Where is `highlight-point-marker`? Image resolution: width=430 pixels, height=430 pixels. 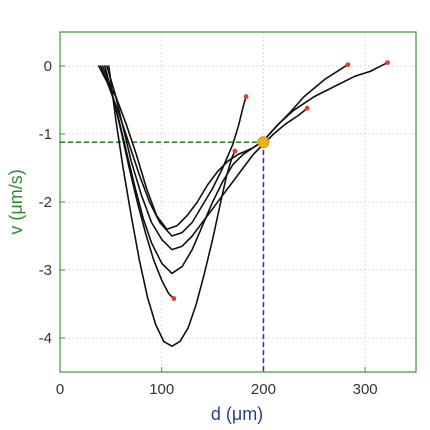
highlight-point-marker is located at coordinates (263, 142).